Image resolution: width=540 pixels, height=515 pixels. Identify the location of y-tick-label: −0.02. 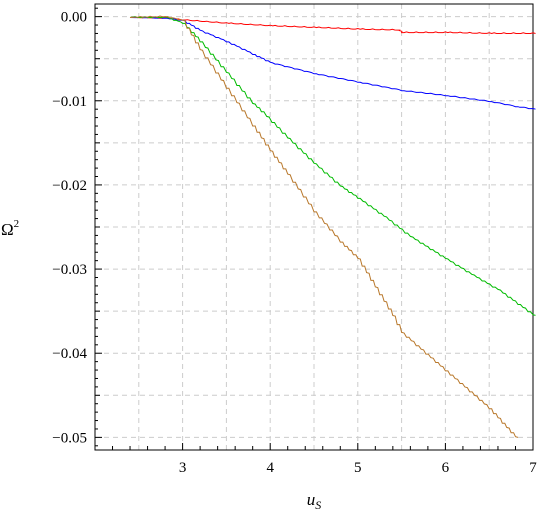
(69, 186).